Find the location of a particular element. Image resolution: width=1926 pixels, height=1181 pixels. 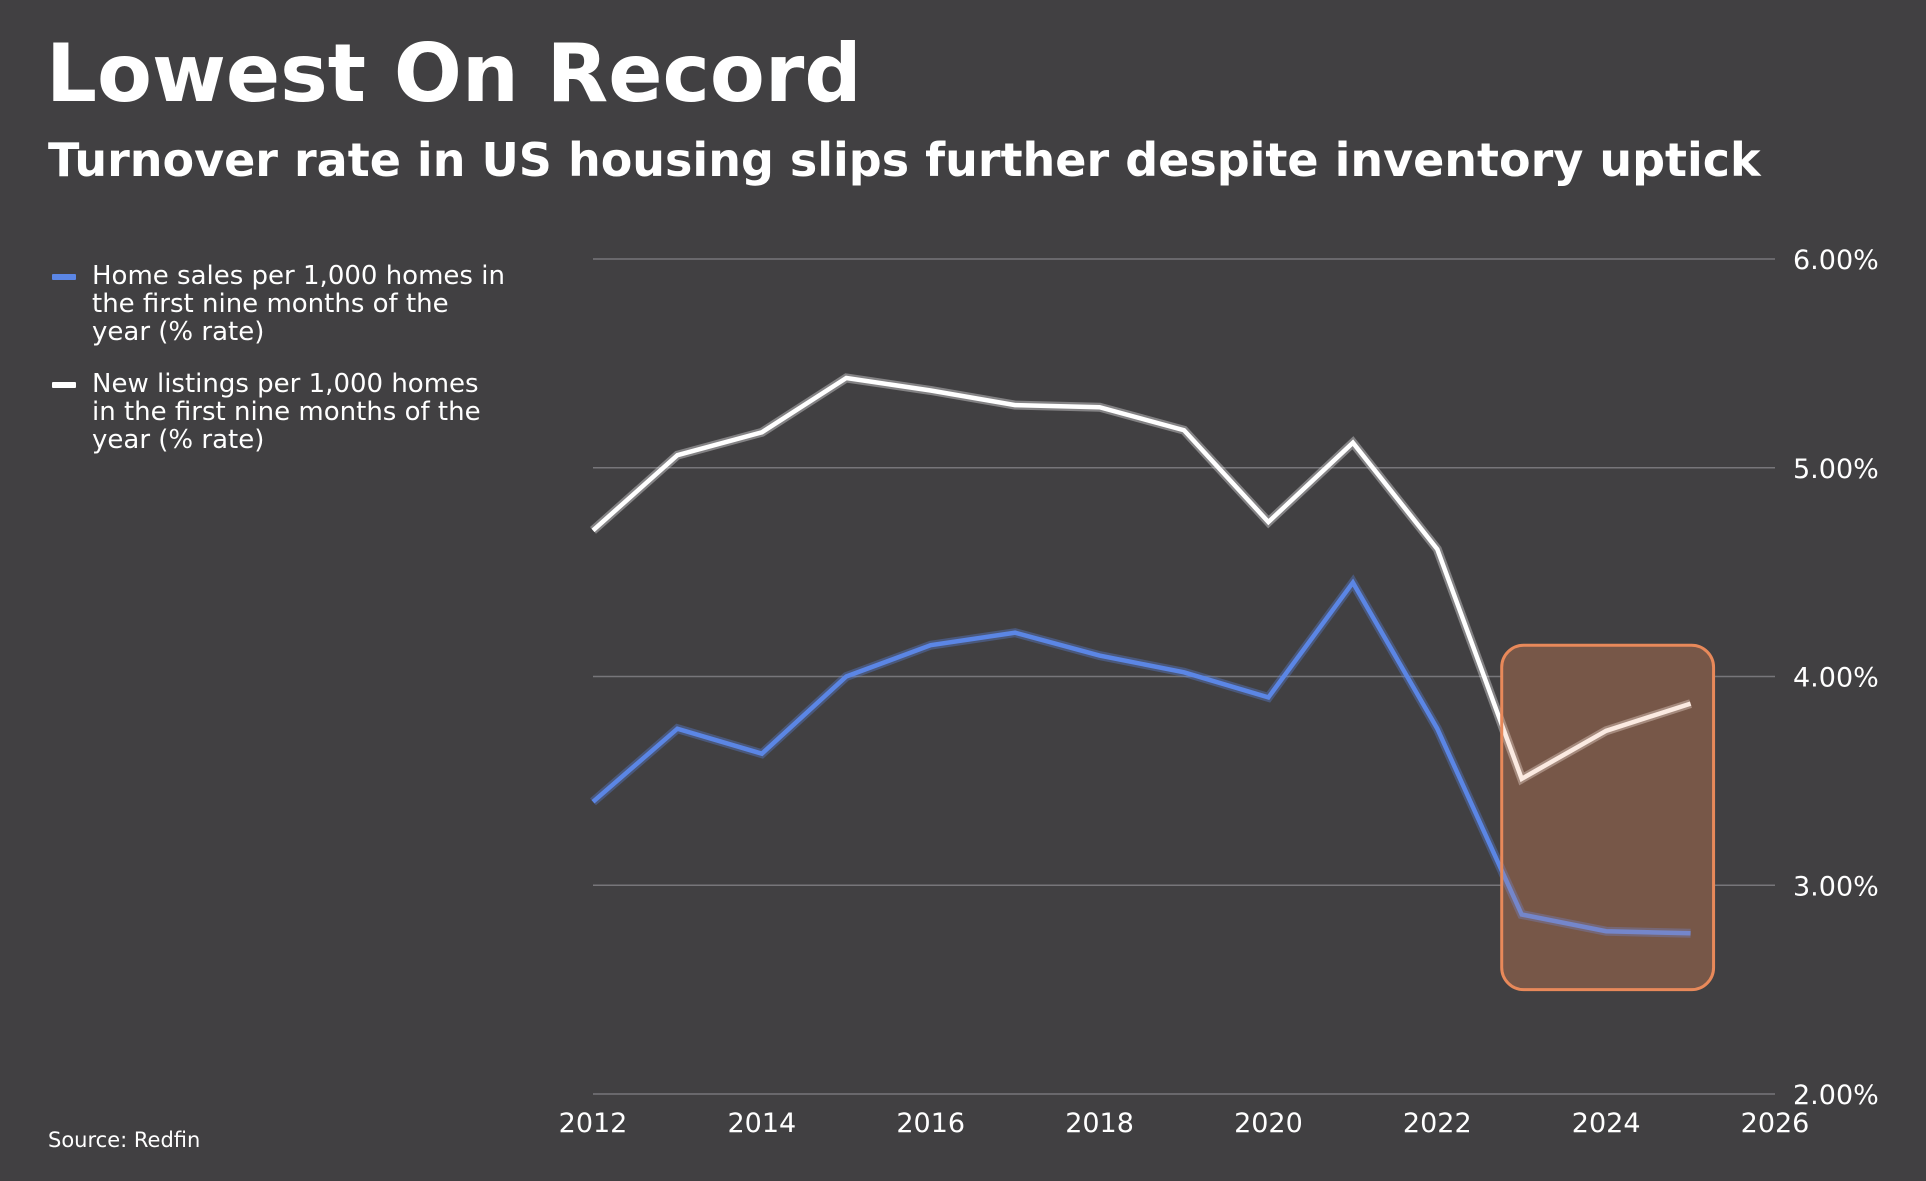

x-tick-label: 2020 is located at coordinates (1268, 1123).